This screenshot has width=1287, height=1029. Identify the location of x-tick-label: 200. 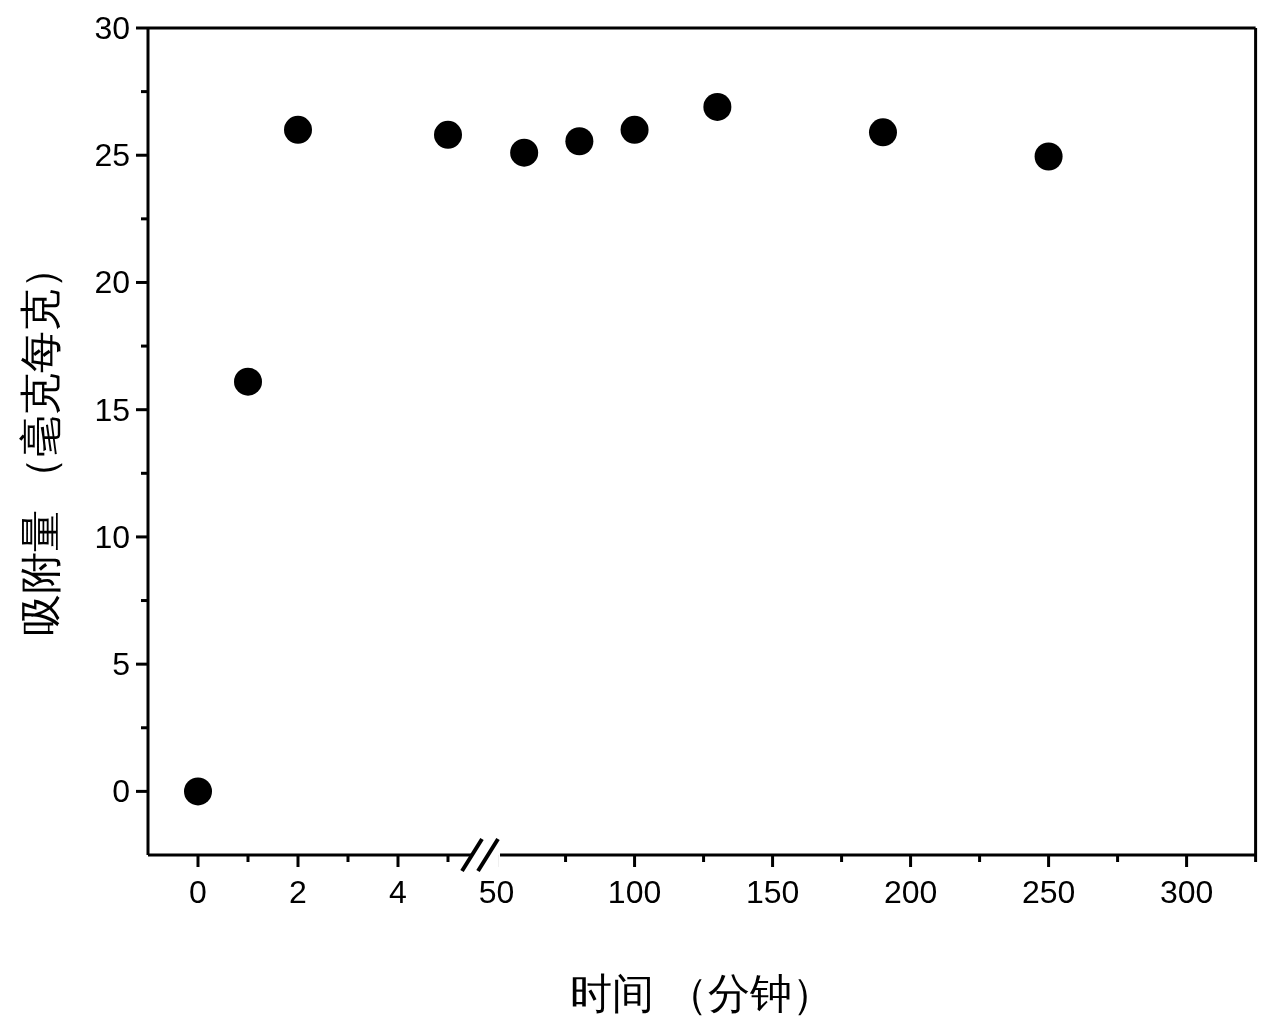
(910, 892).